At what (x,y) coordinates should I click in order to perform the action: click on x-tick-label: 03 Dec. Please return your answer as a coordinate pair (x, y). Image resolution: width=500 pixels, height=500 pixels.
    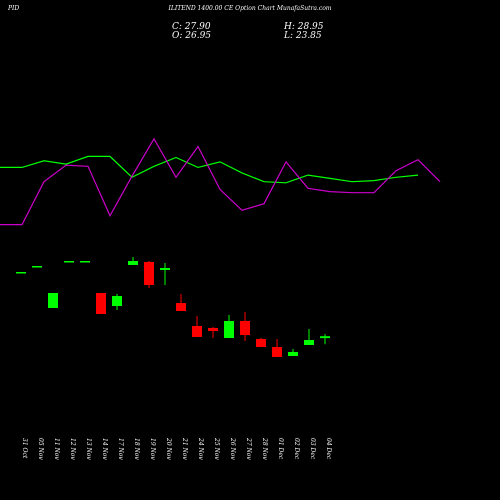
    Looking at the image, I should click on (312, 449).